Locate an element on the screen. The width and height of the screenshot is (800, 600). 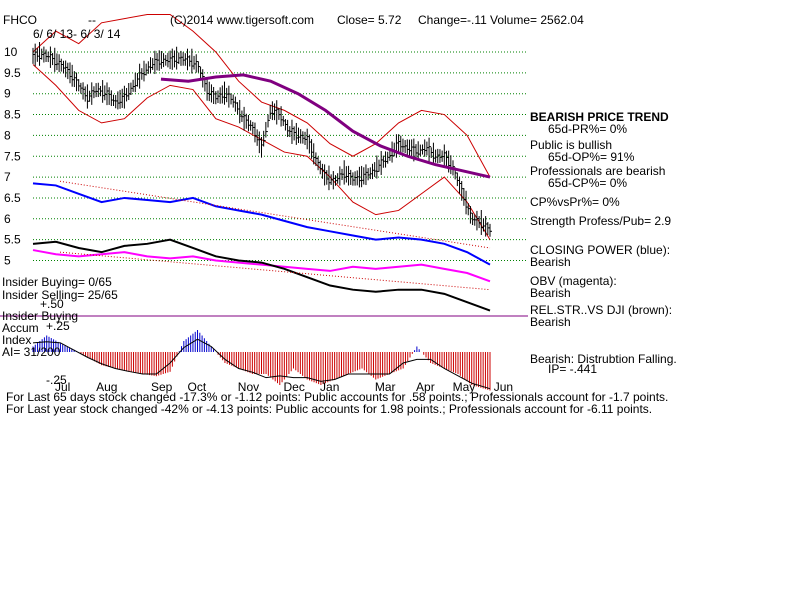
x-tick-label: Jan is located at coordinates (329, 387).